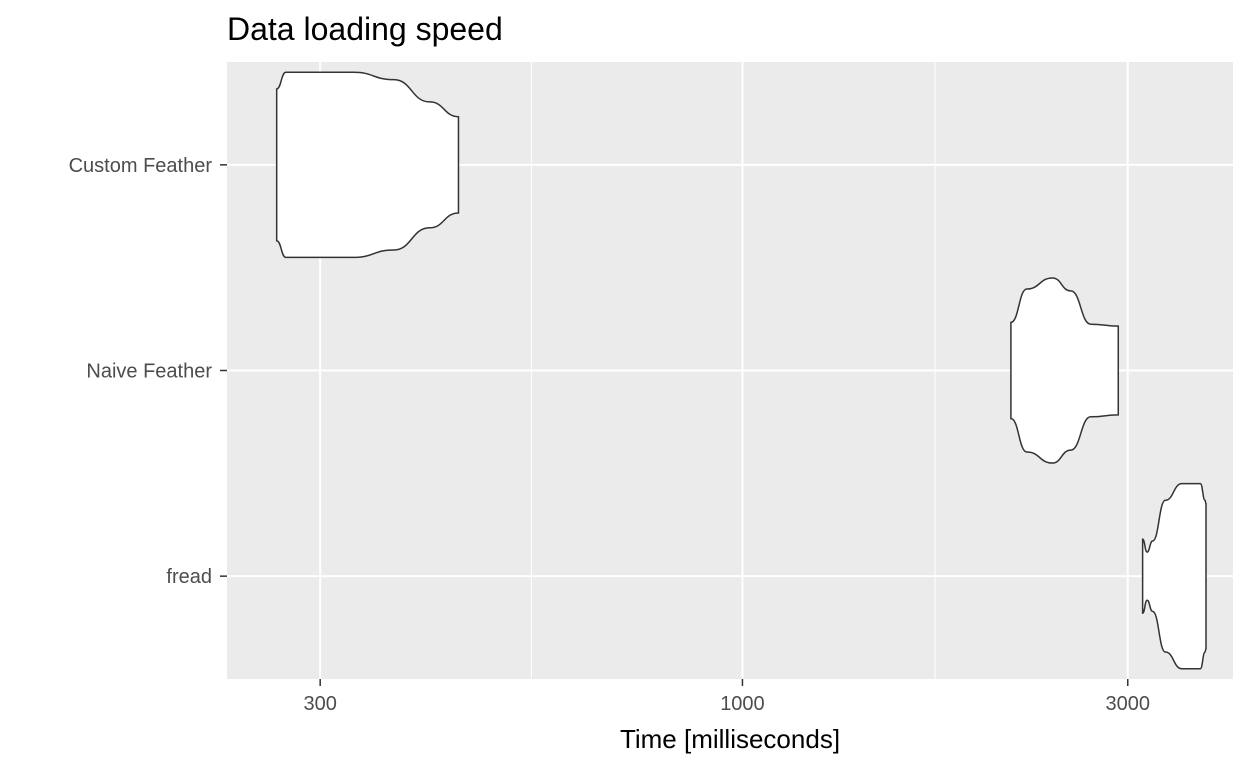 Image resolution: width=1248 pixels, height=768 pixels. I want to click on chart-title: Data loading speed, so click(365, 29).